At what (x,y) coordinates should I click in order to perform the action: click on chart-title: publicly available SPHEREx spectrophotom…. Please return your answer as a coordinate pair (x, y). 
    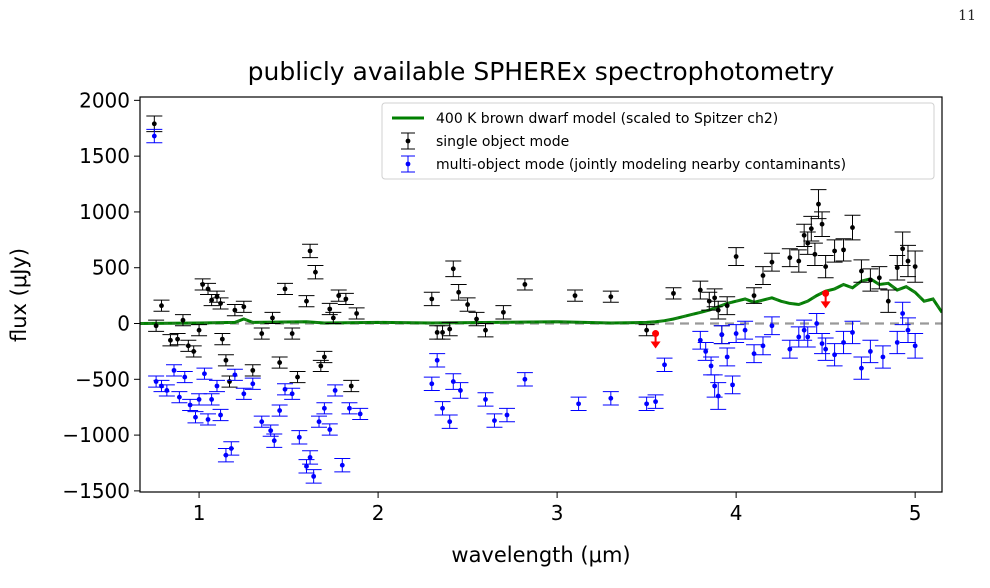
    Looking at the image, I should click on (541, 71).